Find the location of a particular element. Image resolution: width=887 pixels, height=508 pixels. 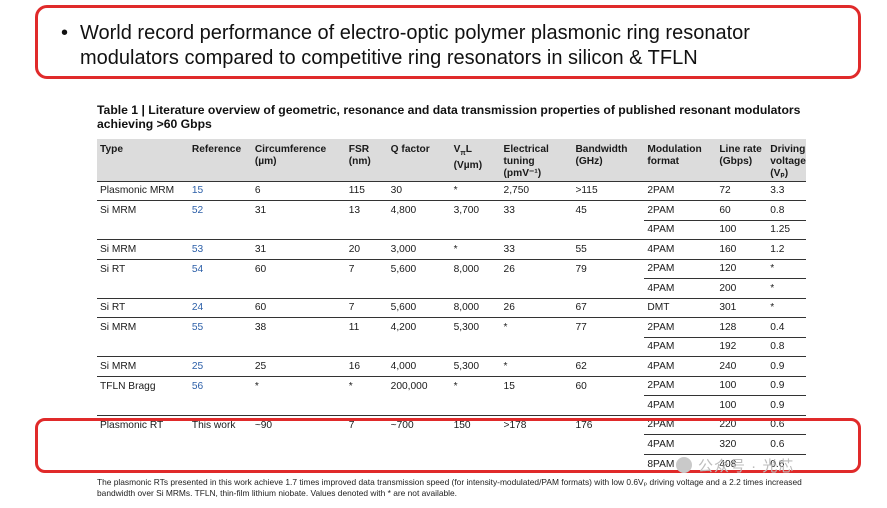

watermark: 公众号 · 光芯 is located at coordinates (735, 465).